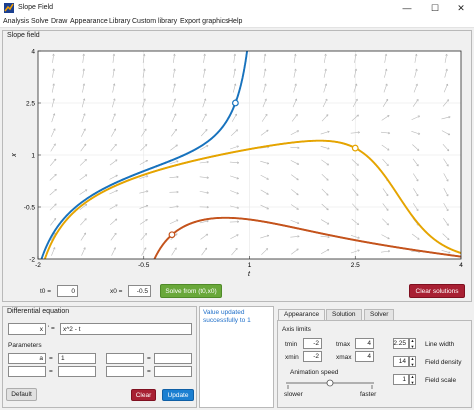  I want to click on menu-custom-library: Custom library, so click(155, 21).